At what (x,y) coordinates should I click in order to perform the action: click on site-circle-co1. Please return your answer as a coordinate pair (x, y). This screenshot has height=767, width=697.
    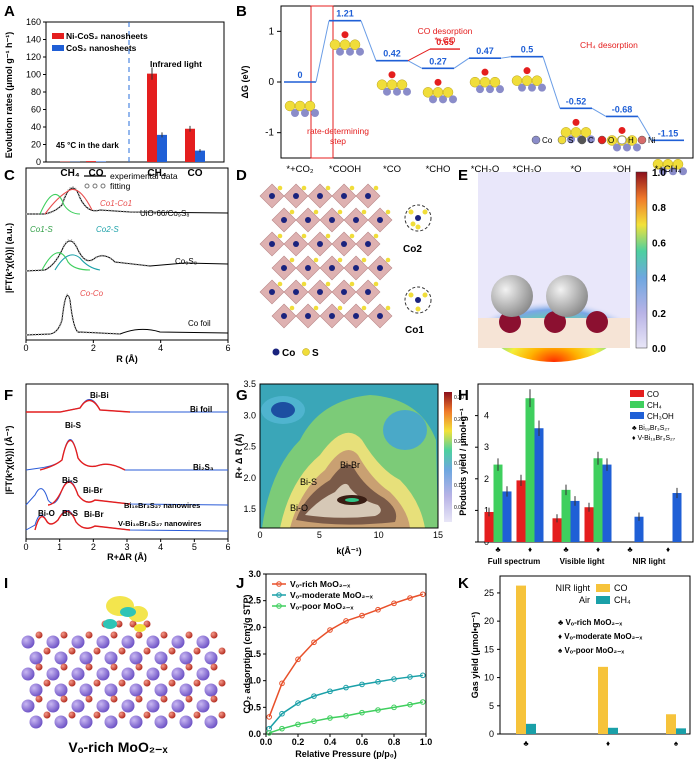
    Looking at the image, I should click on (418, 300).